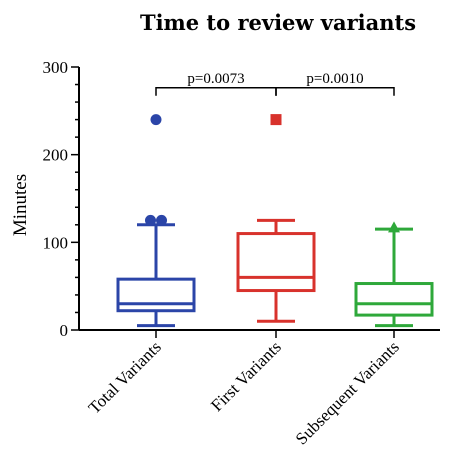 Image resolution: width=474 pixels, height=474 pixels. Describe the element at coordinates (56, 242) in the screenshot. I see `y-tick-label: 100` at that location.